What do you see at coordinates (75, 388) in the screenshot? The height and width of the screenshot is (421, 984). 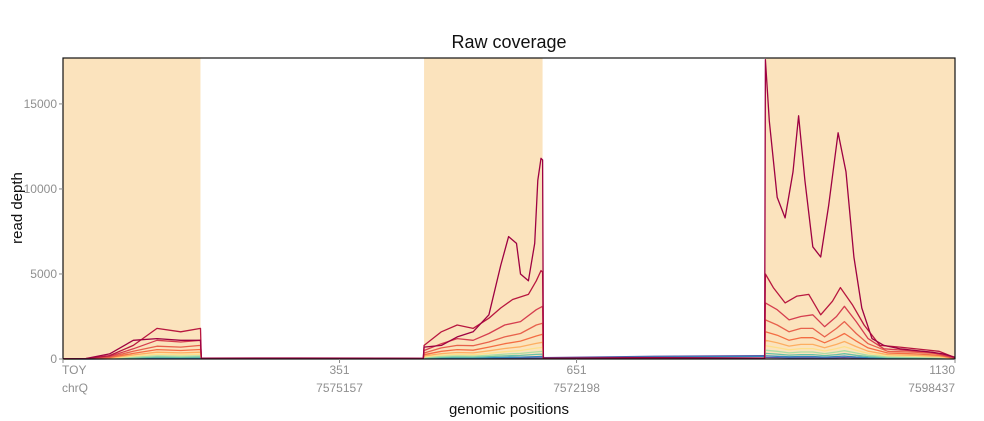 I see `x-tick-sublabel: chrQ` at bounding box center [75, 388].